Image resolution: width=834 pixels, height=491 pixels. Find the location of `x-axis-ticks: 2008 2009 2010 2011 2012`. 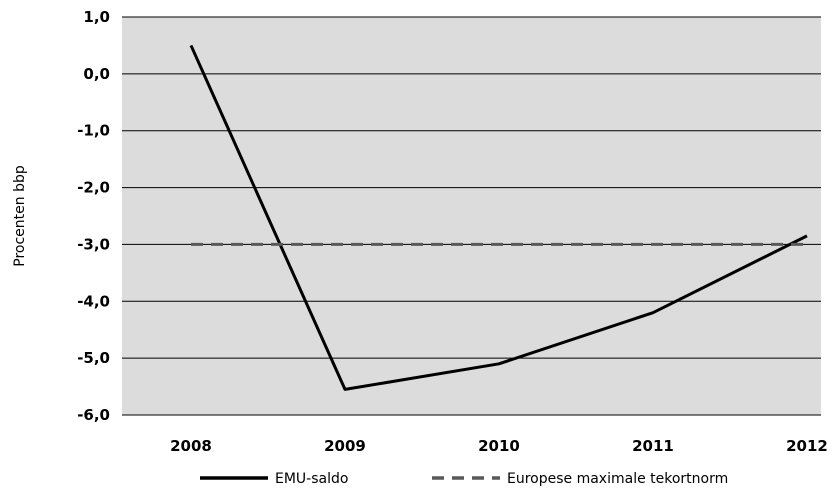

x-axis-ticks: 2008 2009 2010 2011 2012 is located at coordinates (499, 446).